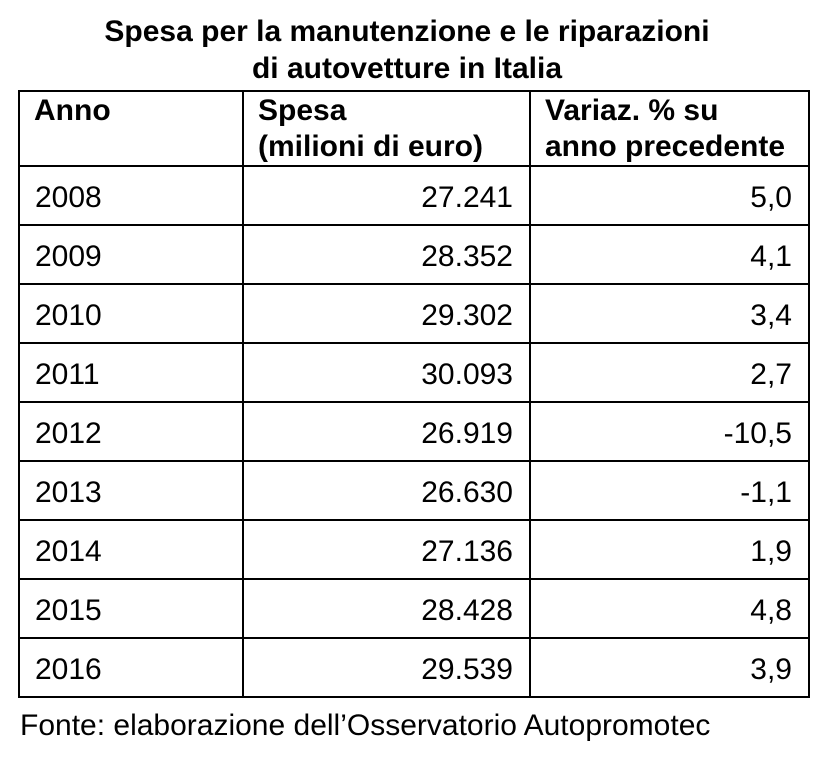 This screenshot has width=814, height=758. I want to click on column-header-spesa-line-1: Spesa, so click(302, 110).